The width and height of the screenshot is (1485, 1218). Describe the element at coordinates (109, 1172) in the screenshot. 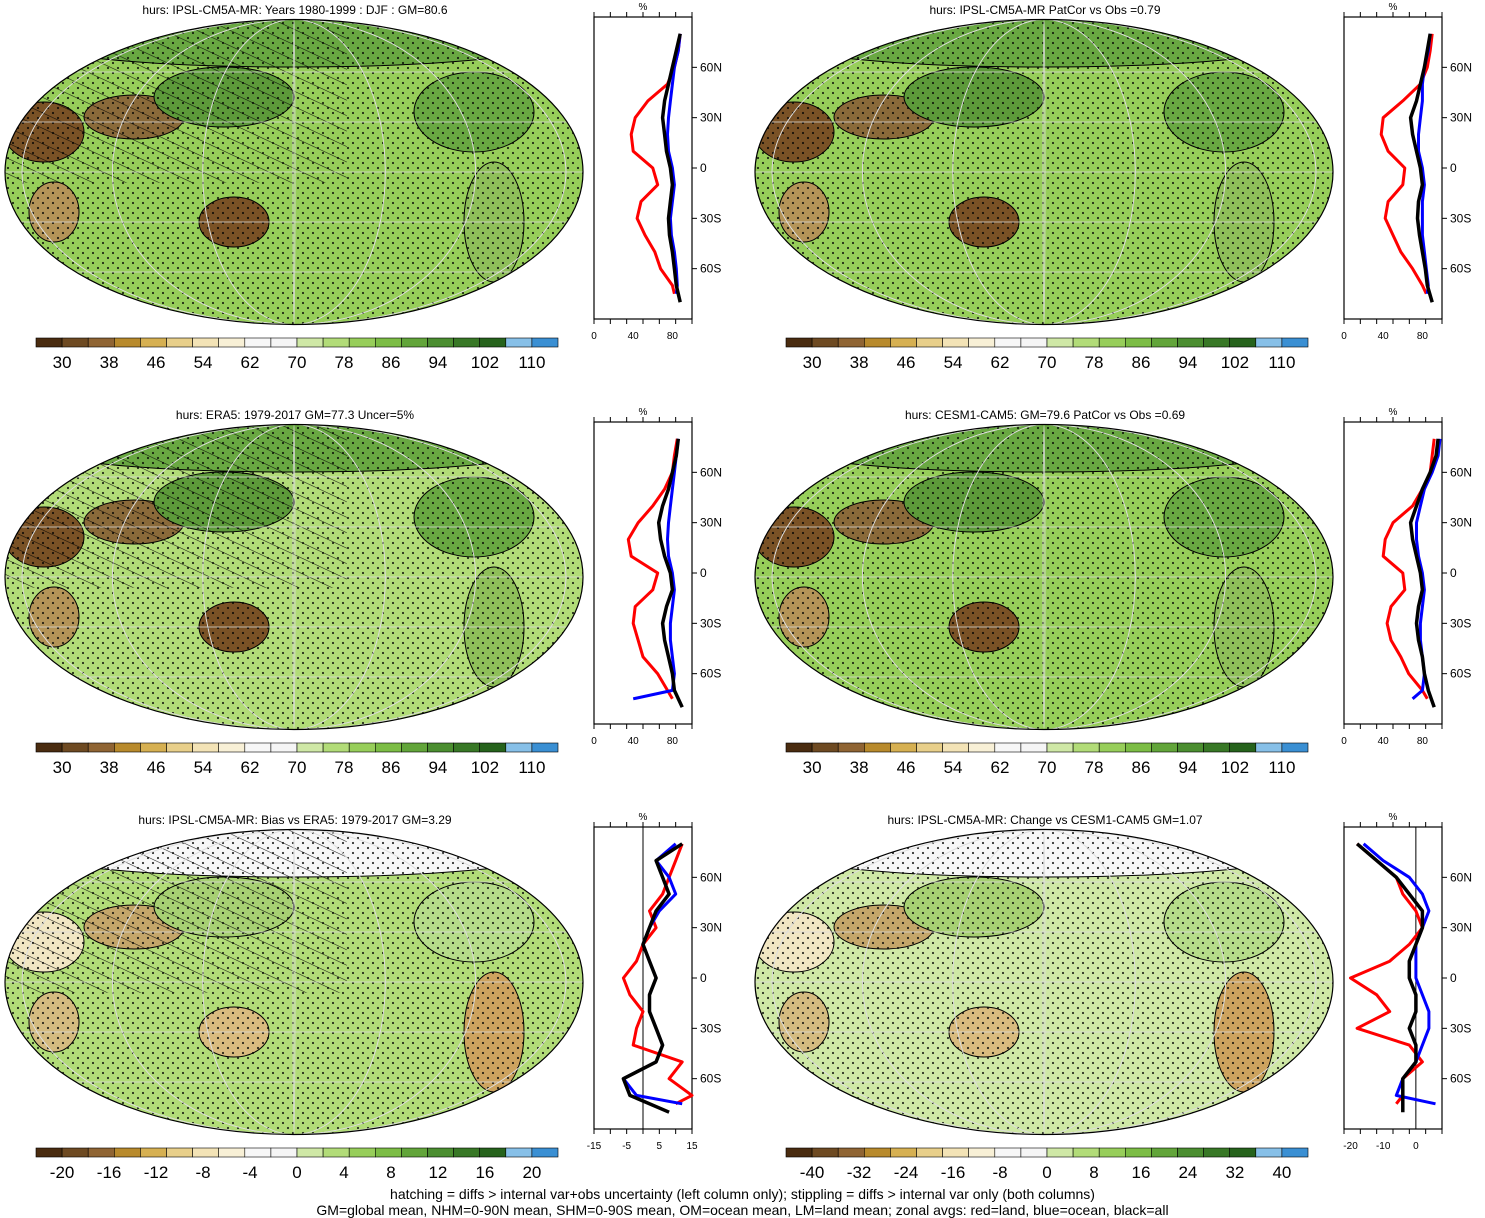

I see `colorbar-tick-label: -16` at that location.